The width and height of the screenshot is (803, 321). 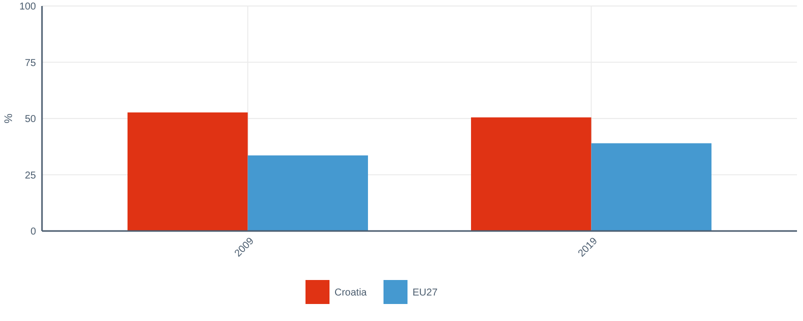 I want to click on y-tick-label: 50, so click(x=30, y=119).